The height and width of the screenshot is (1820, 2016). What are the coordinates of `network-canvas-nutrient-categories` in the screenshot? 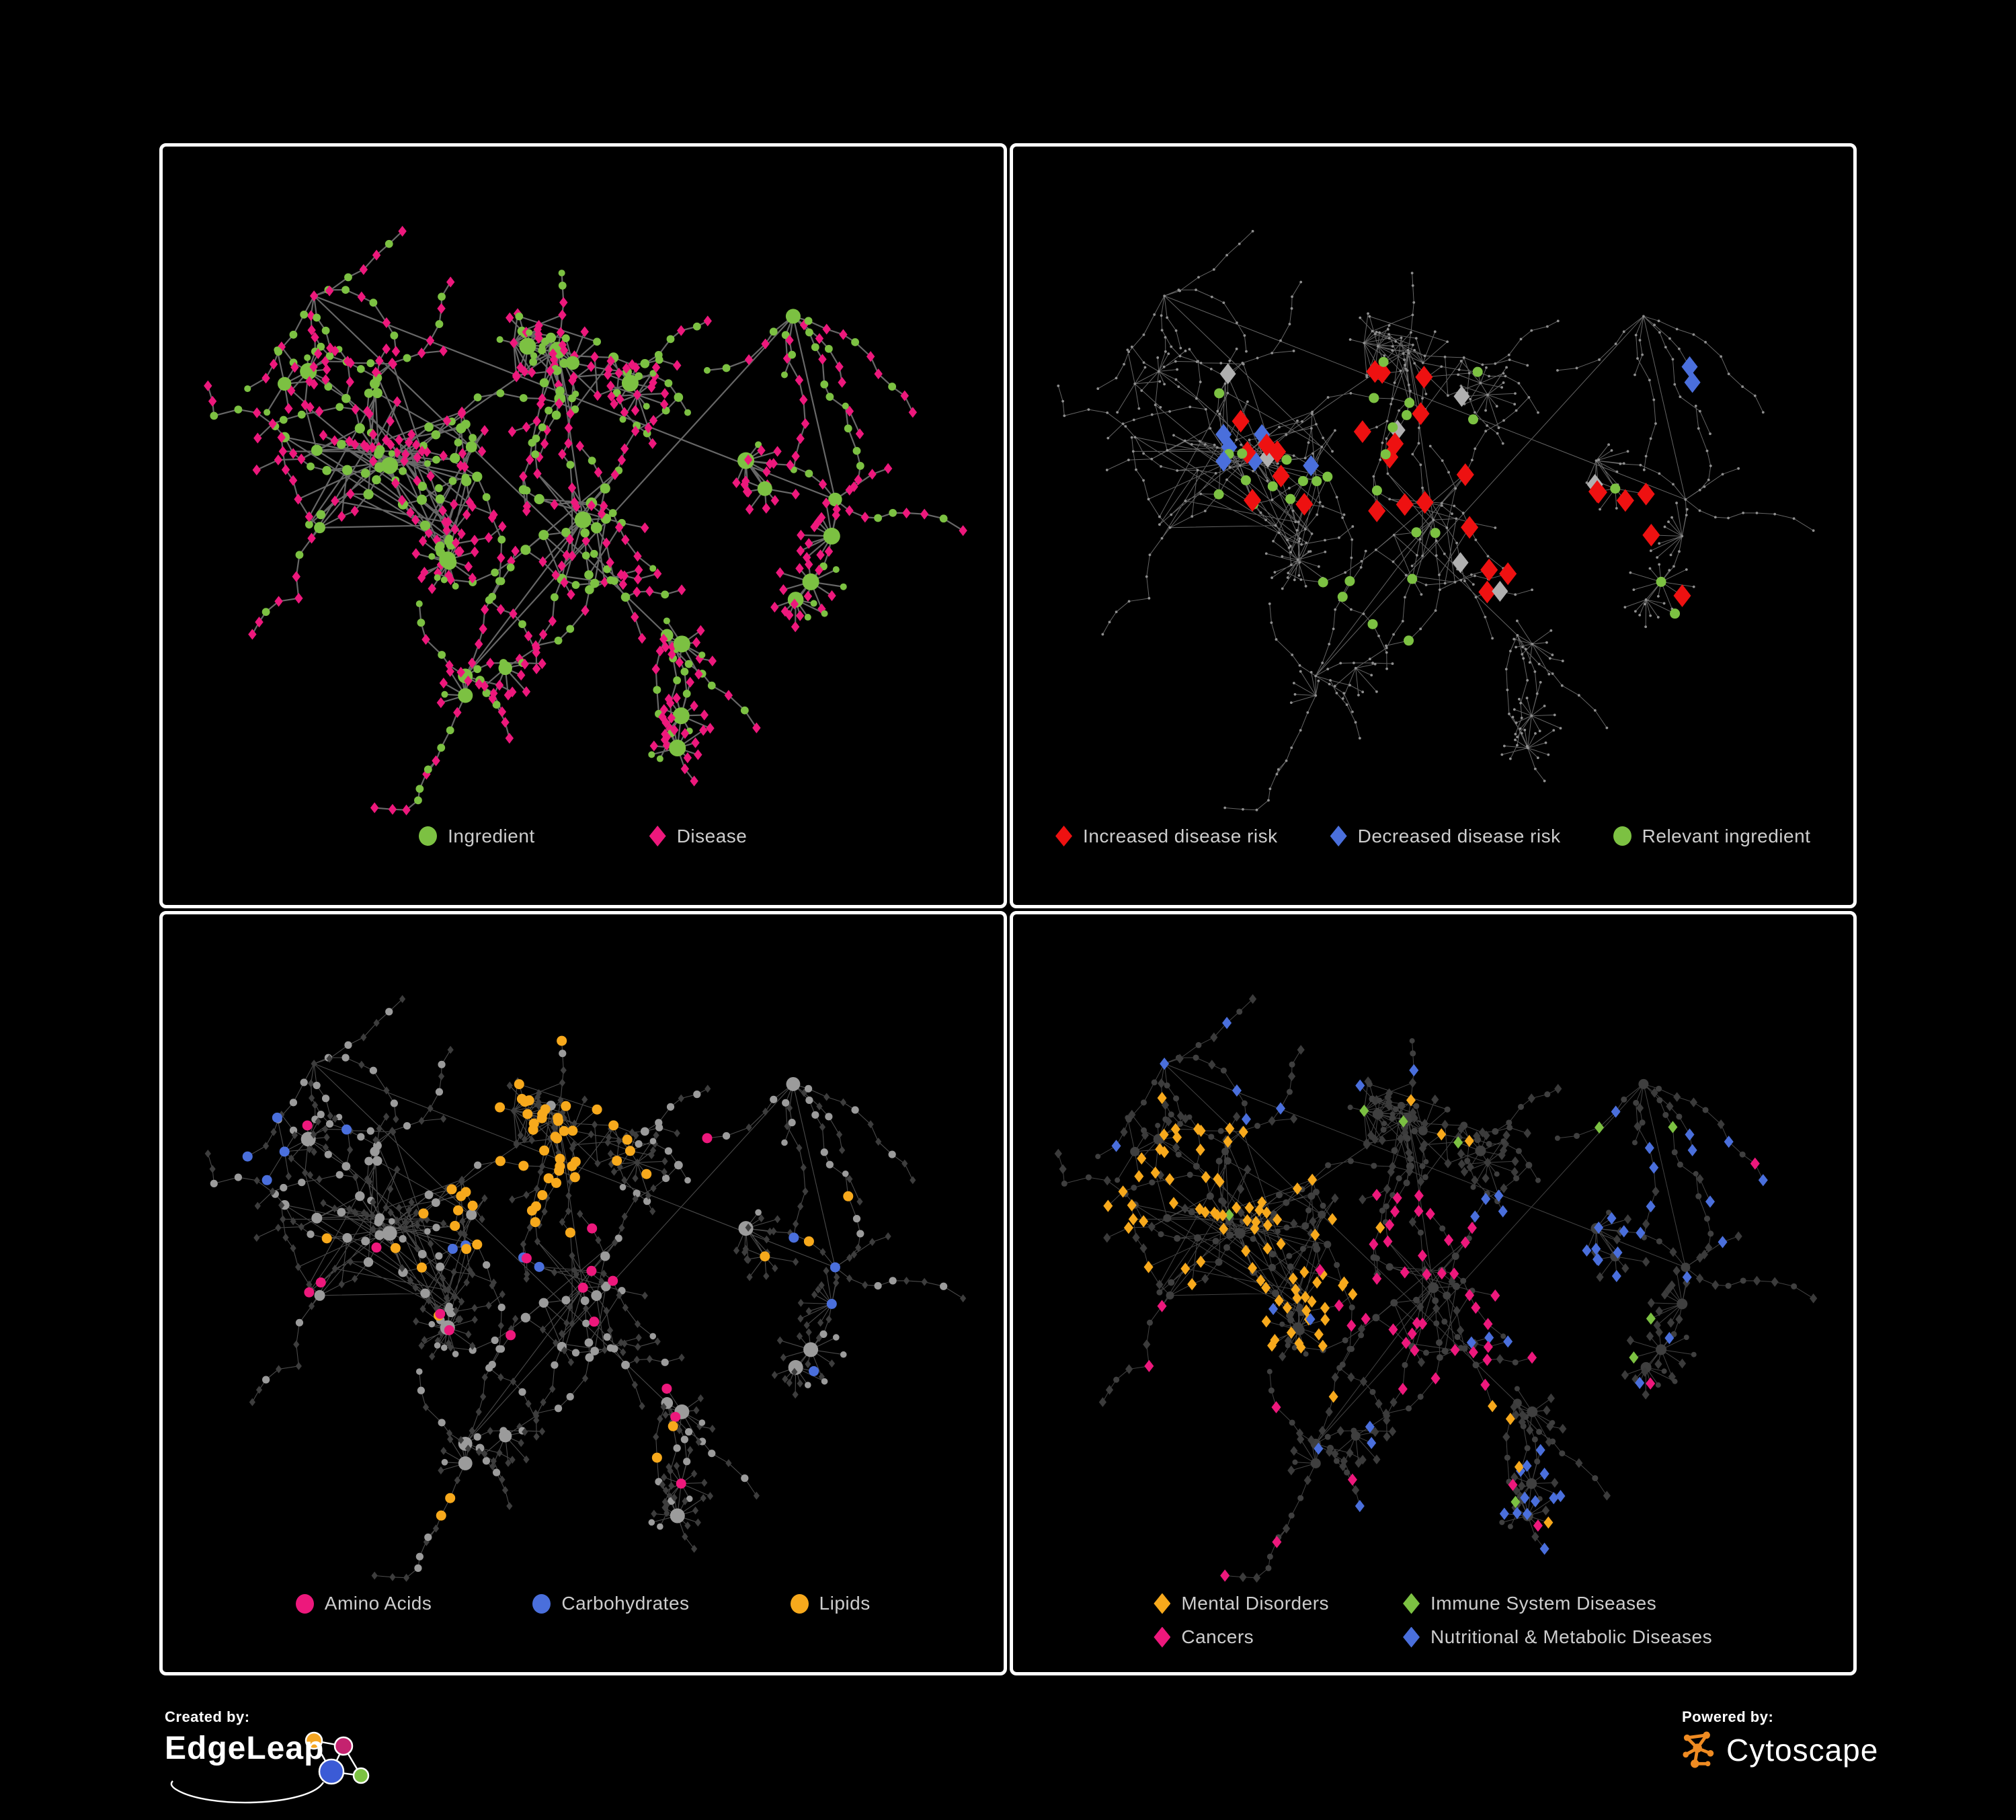 It's located at (585, 1288).